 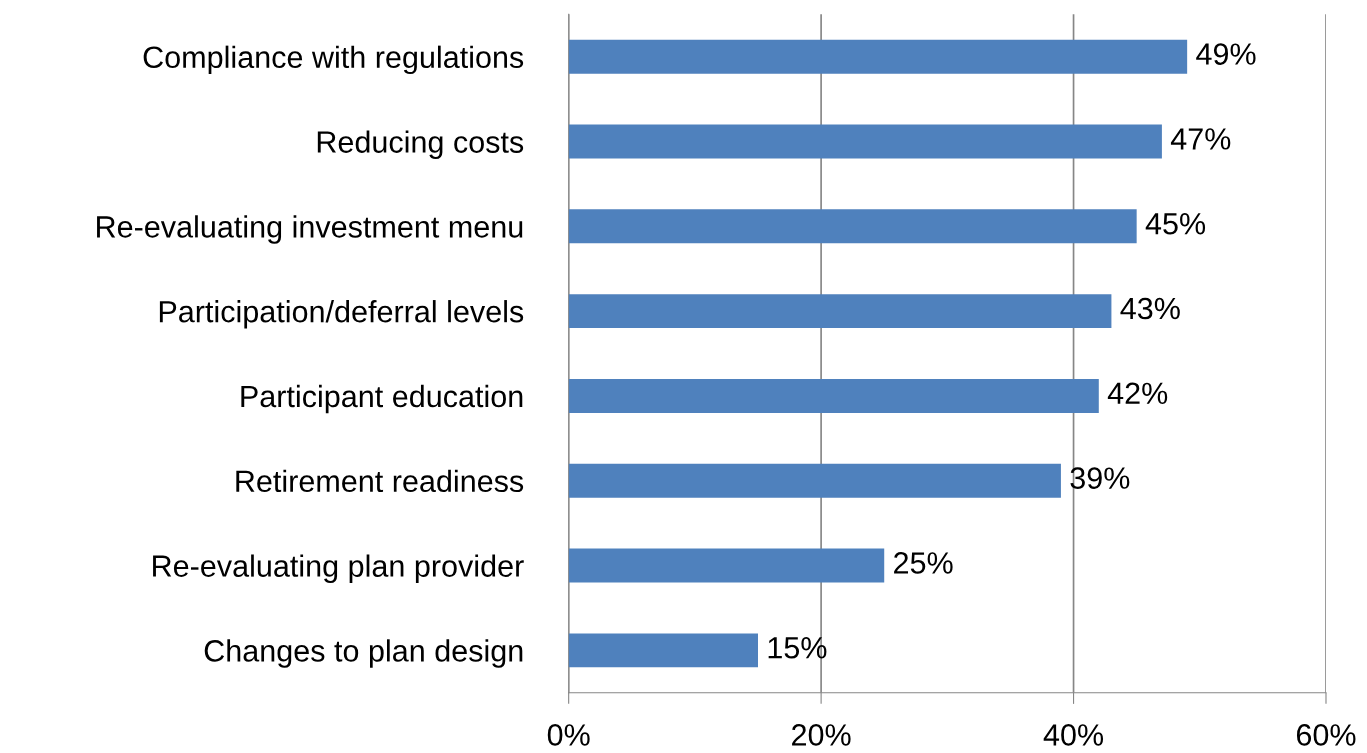 What do you see at coordinates (1100, 478) in the screenshot?
I see `data-label: 39%` at bounding box center [1100, 478].